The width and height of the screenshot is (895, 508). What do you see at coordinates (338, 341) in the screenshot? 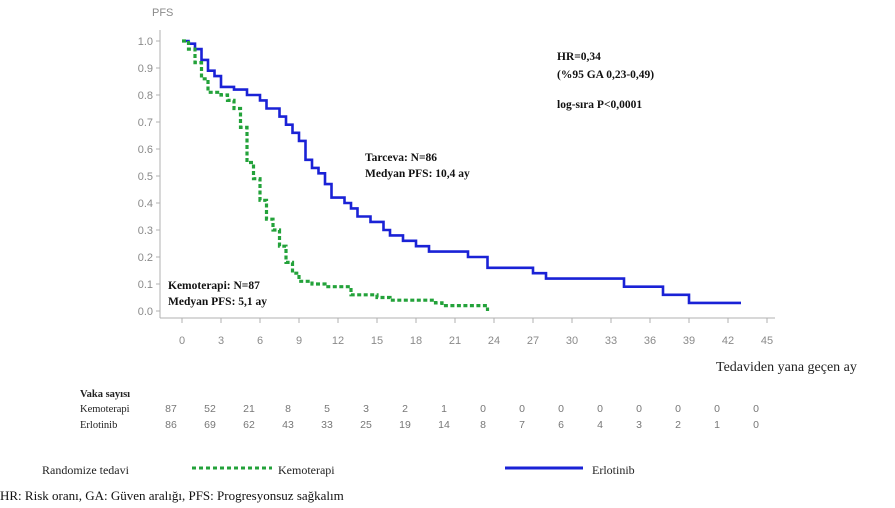
I see `x-tick-label: 12` at bounding box center [338, 341].